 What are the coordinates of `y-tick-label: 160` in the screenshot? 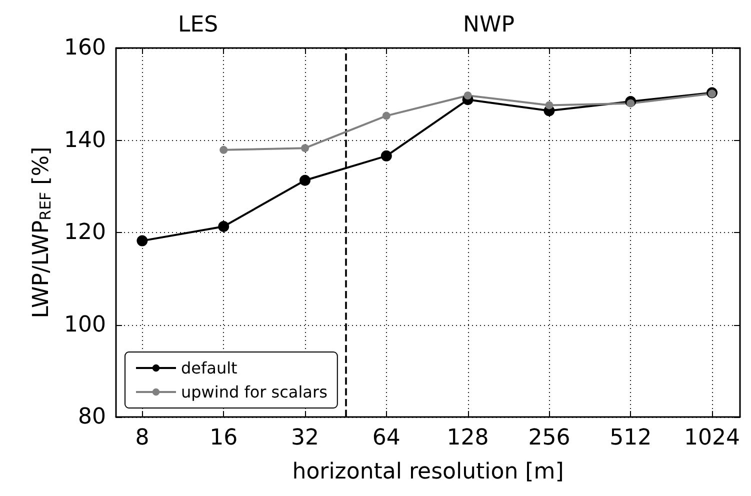 It's located at (85, 48).